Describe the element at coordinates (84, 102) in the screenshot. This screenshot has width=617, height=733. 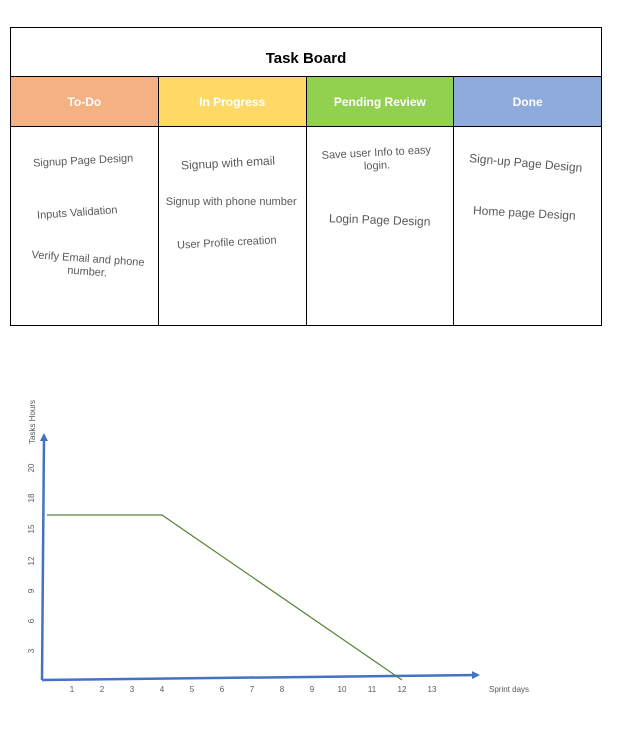
I see `column-header-todo: To-Do` at that location.